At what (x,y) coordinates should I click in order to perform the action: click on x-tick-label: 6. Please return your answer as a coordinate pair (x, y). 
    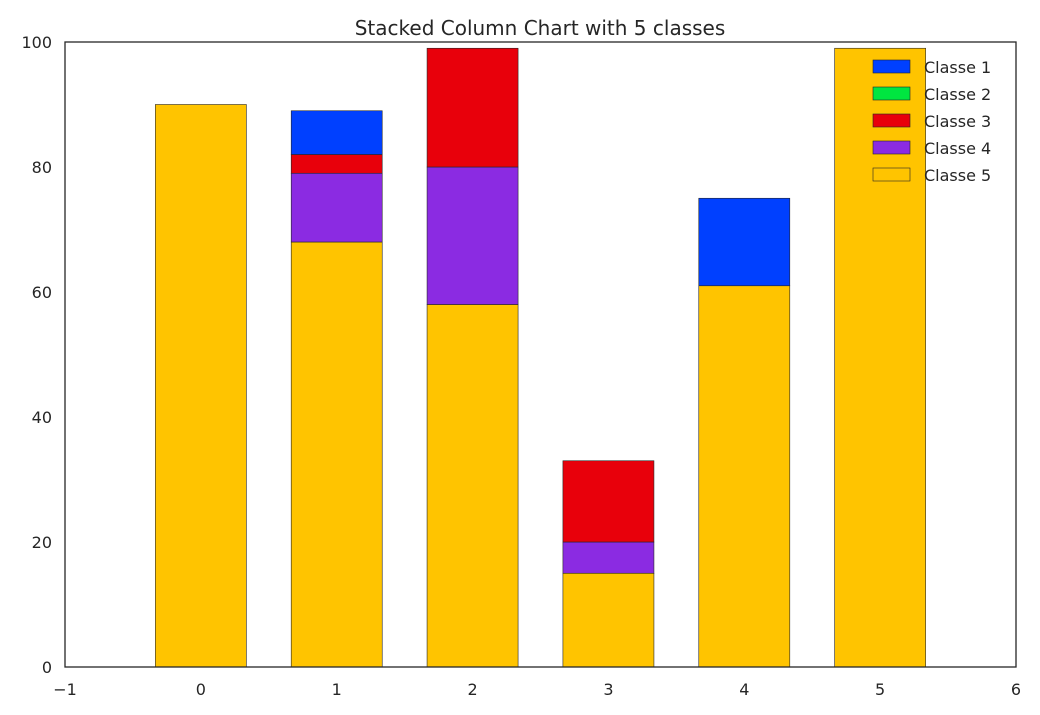
    Looking at the image, I should click on (1016, 689).